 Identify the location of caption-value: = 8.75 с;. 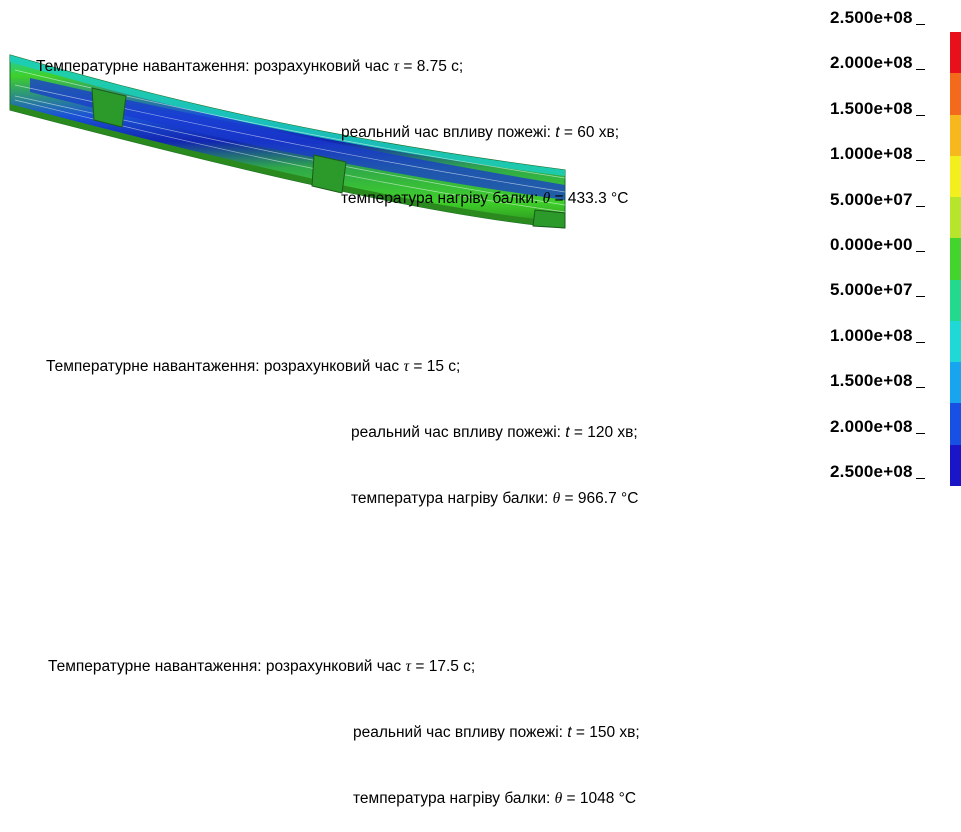
(431, 66).